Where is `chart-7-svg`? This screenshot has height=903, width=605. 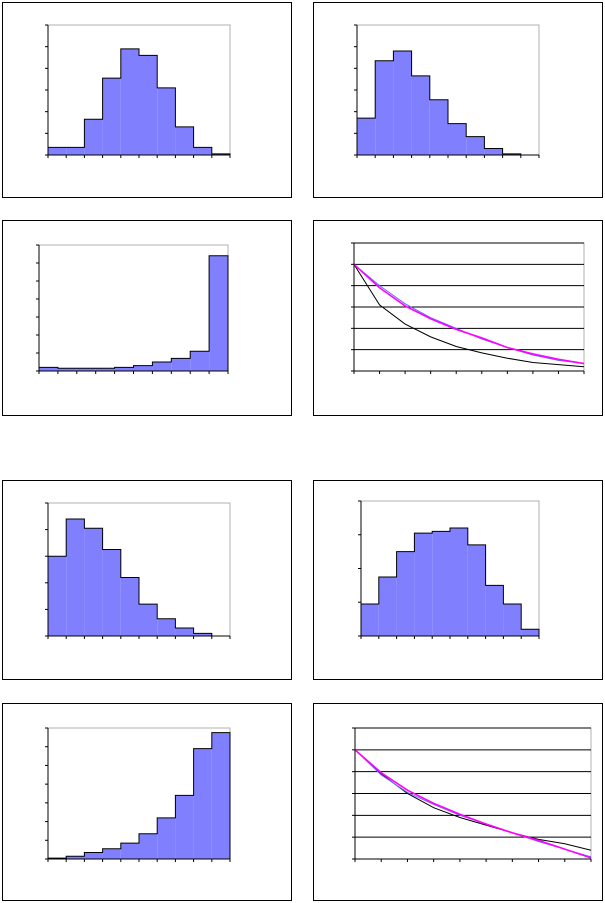
chart-7-svg is located at coordinates (138, 794).